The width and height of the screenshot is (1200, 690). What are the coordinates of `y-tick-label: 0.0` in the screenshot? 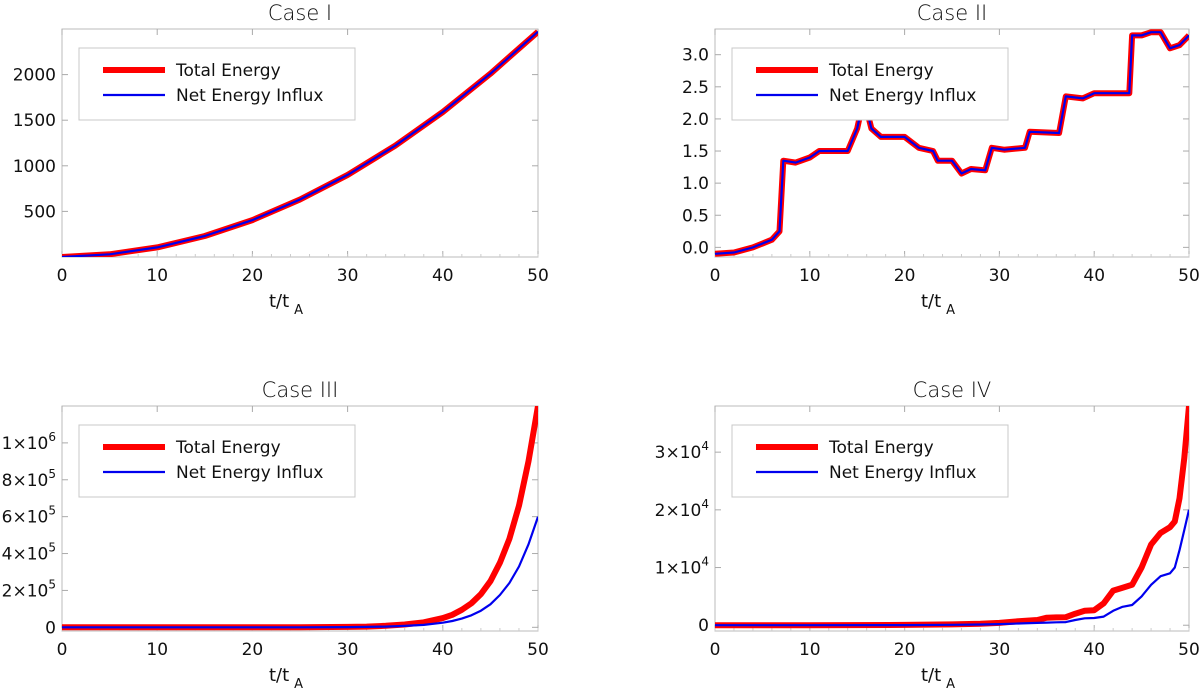 It's located at (695, 248).